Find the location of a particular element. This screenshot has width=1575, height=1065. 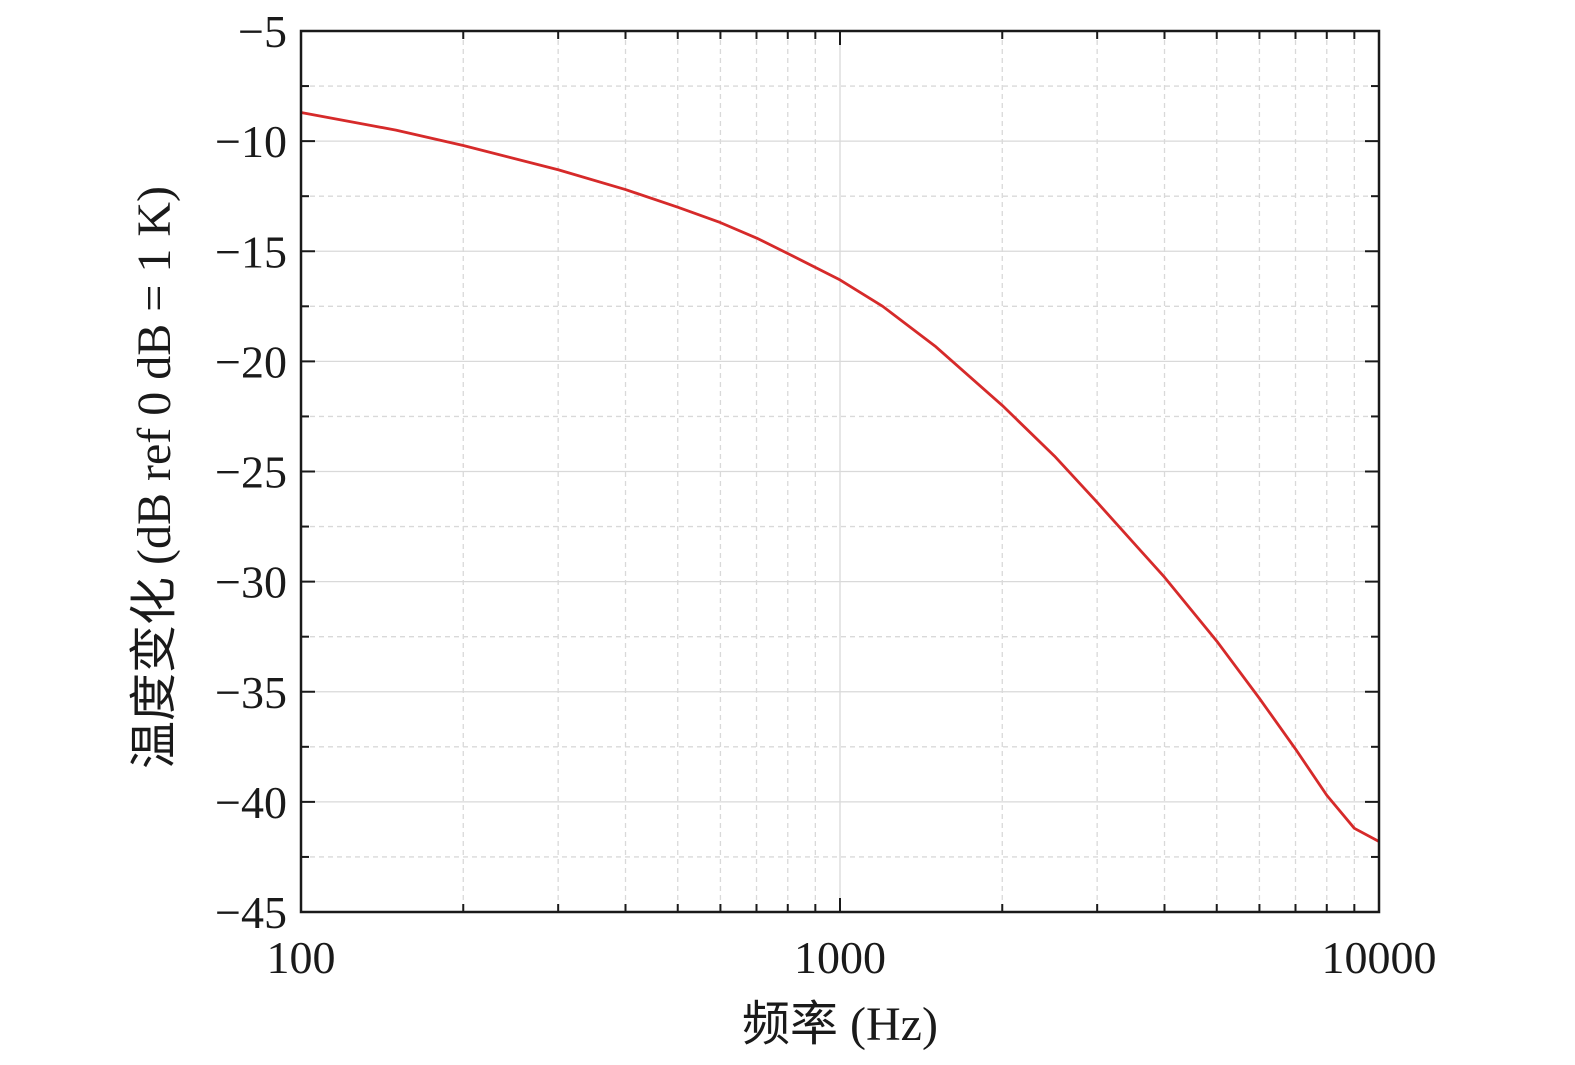

x-tick-labels: 100 1000 10000 is located at coordinates (852, 957).